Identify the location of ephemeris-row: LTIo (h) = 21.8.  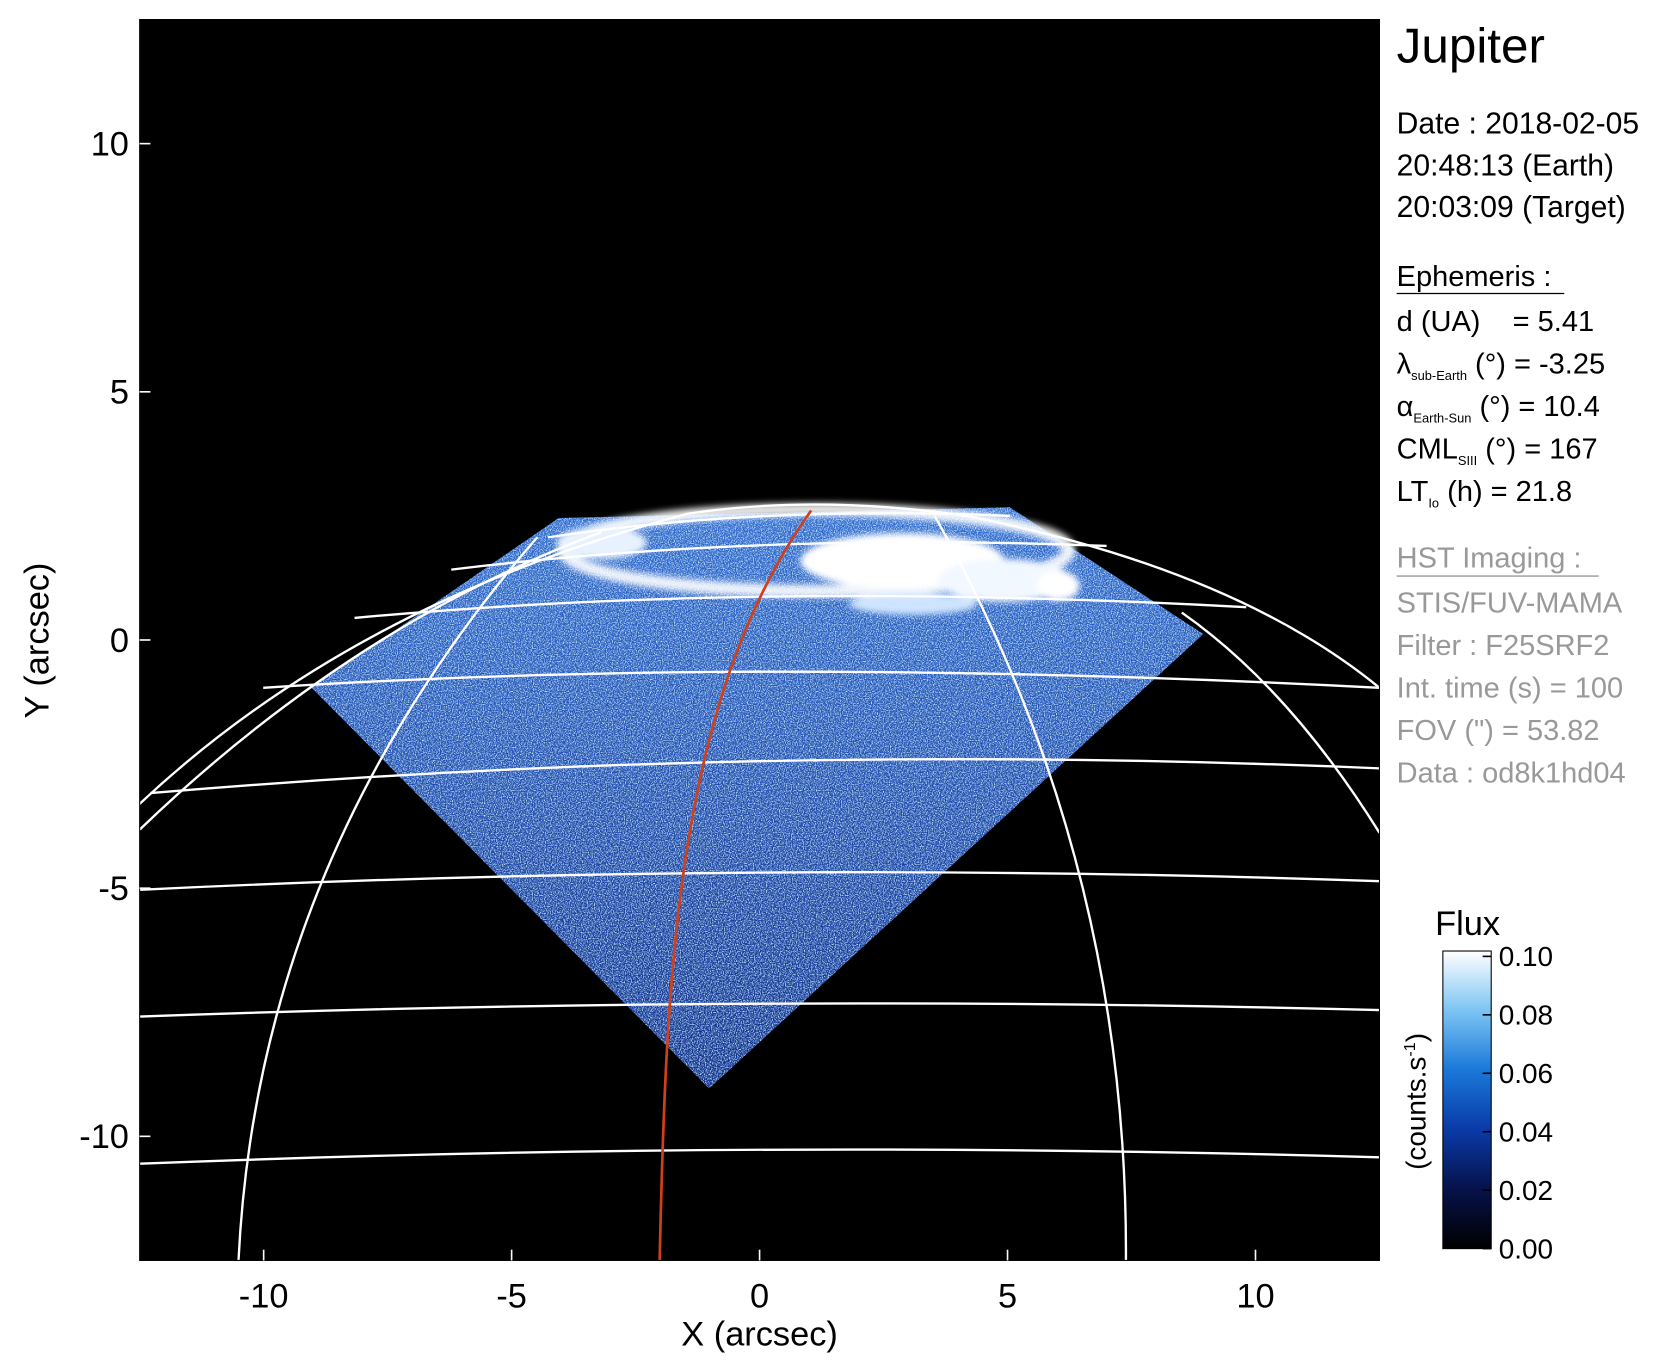
(1484, 493).